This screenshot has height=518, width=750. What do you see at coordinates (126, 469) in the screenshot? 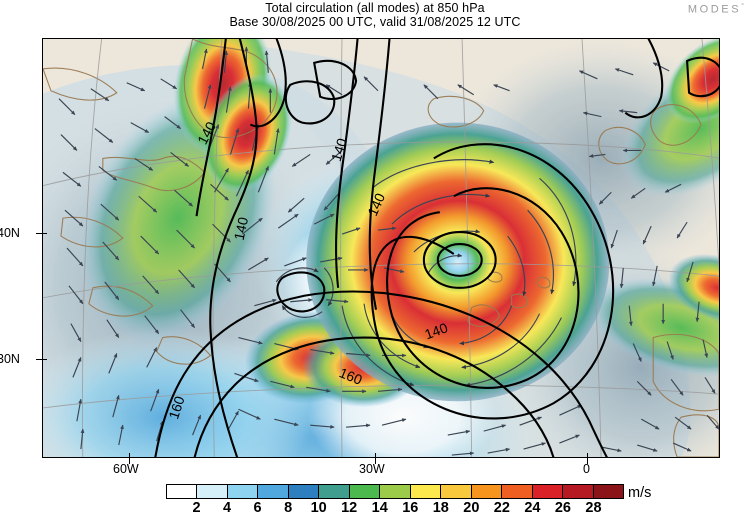
I see `x-axis-label-60w: 60W` at bounding box center [126, 469].